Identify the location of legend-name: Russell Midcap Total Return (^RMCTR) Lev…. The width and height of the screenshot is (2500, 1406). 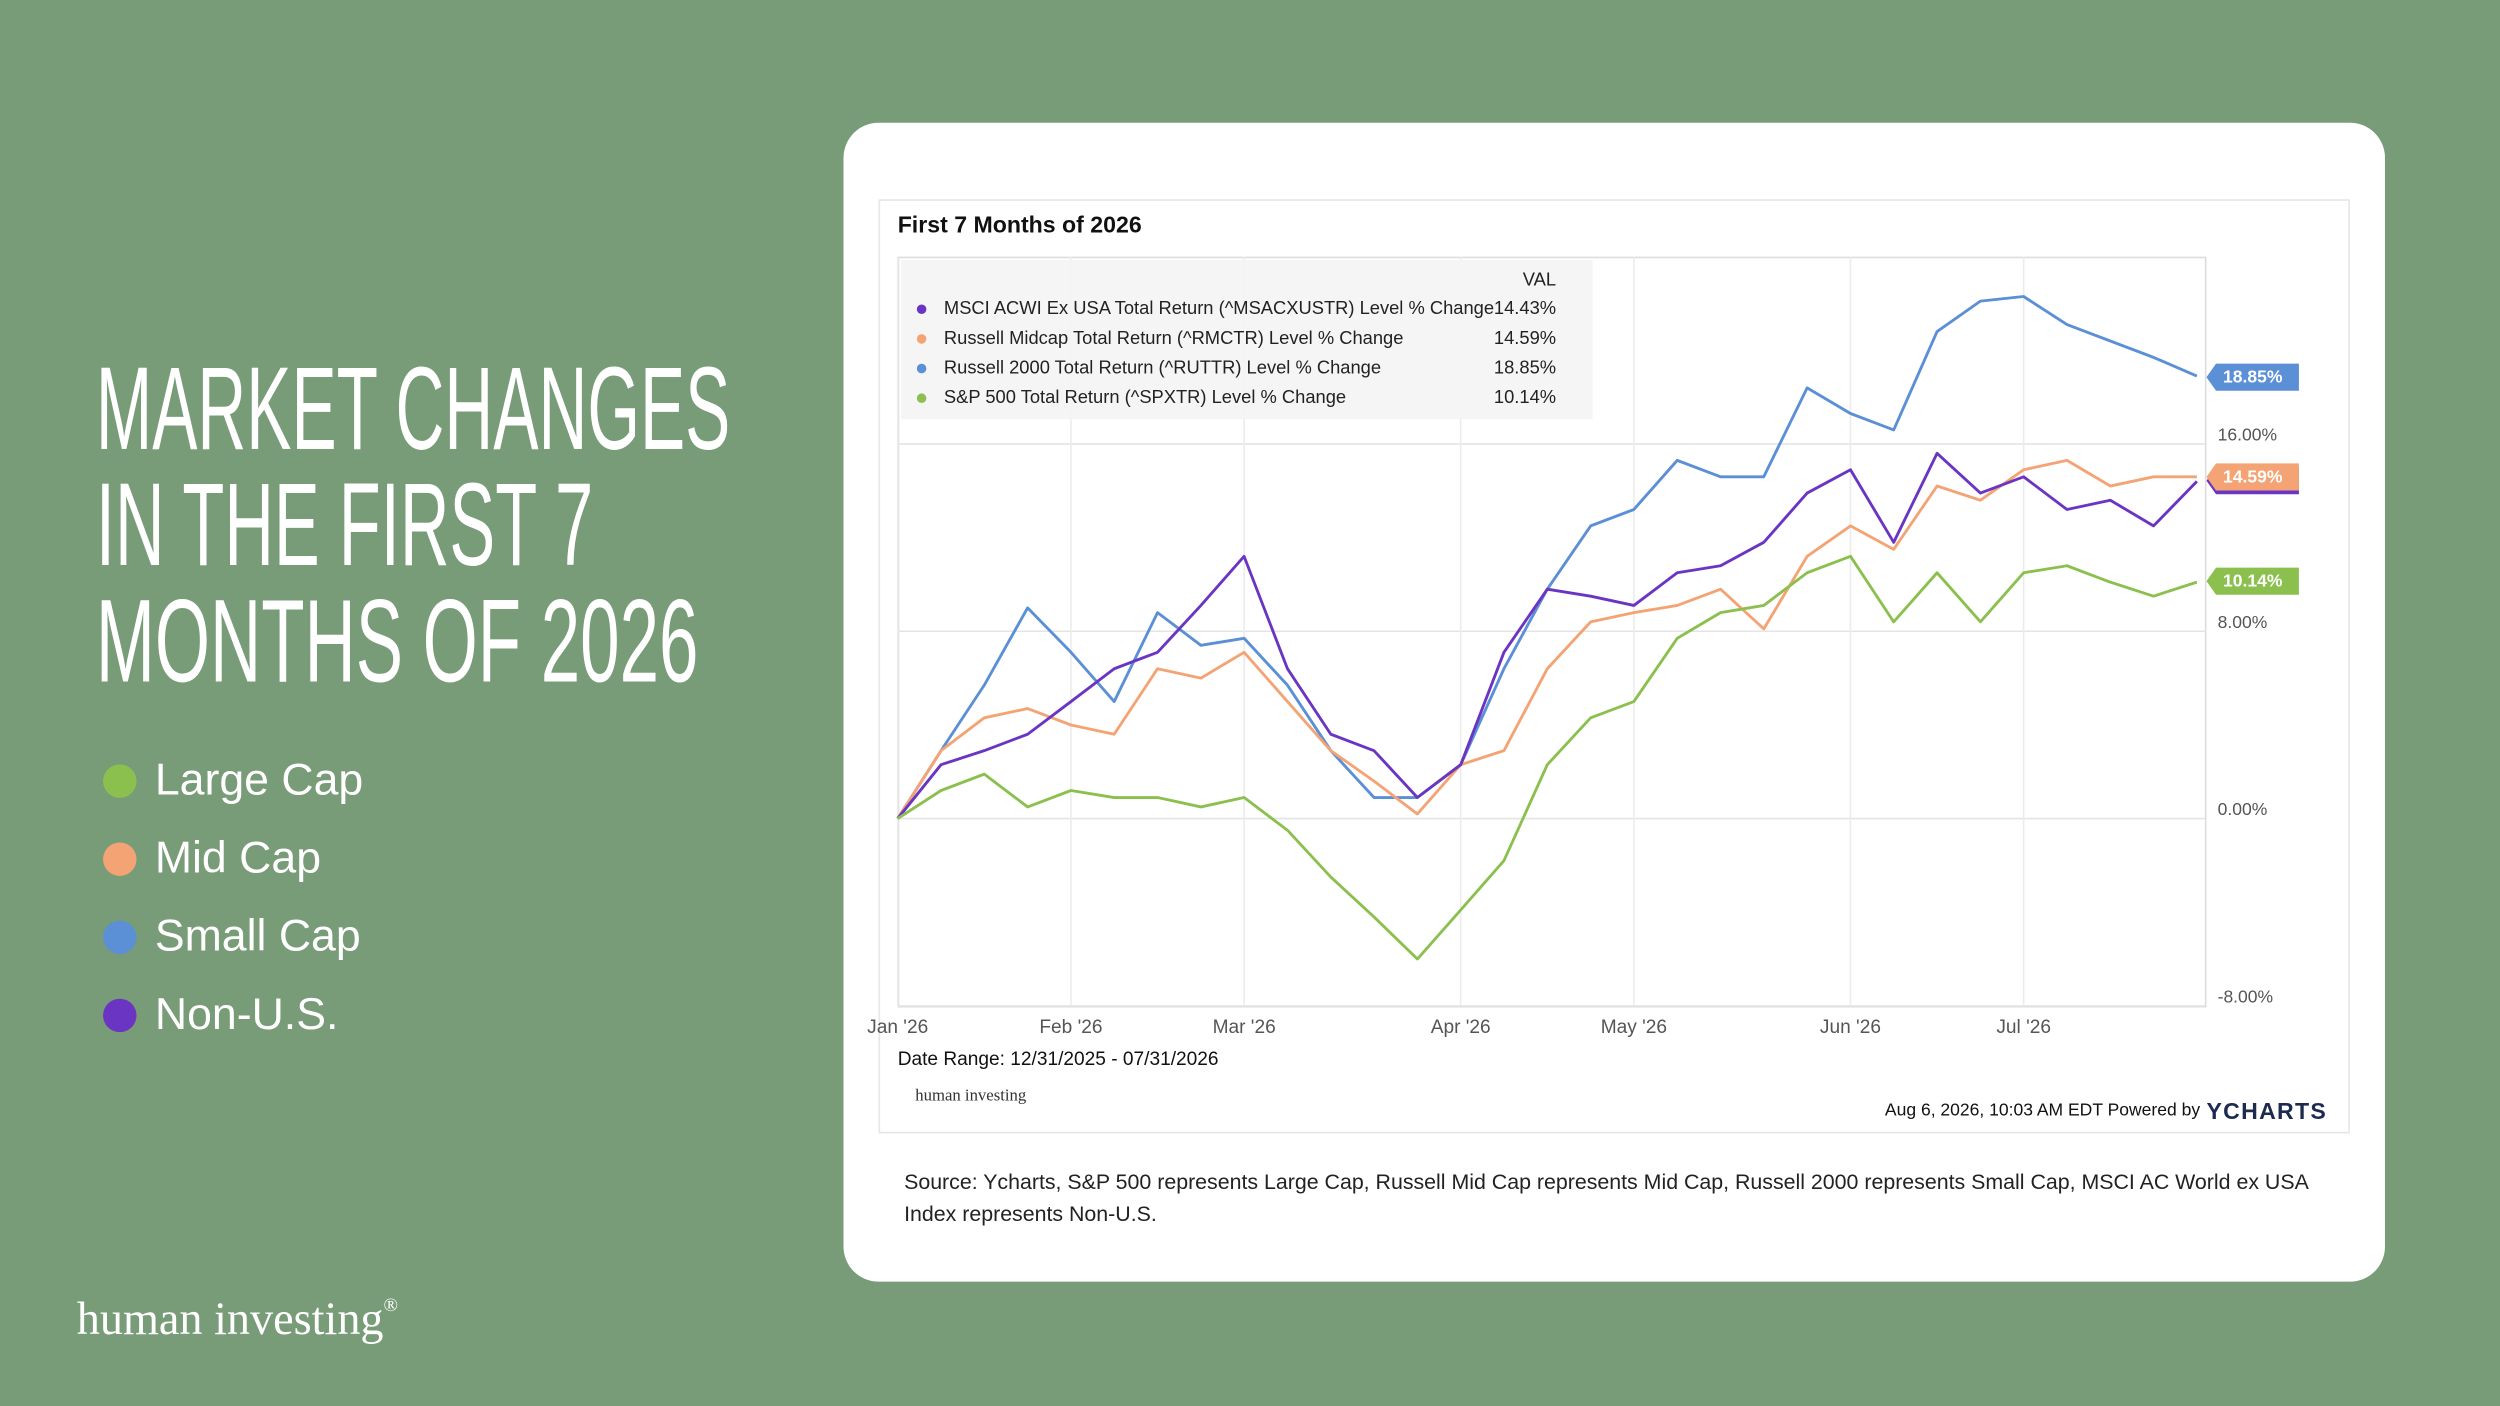
(1174, 337).